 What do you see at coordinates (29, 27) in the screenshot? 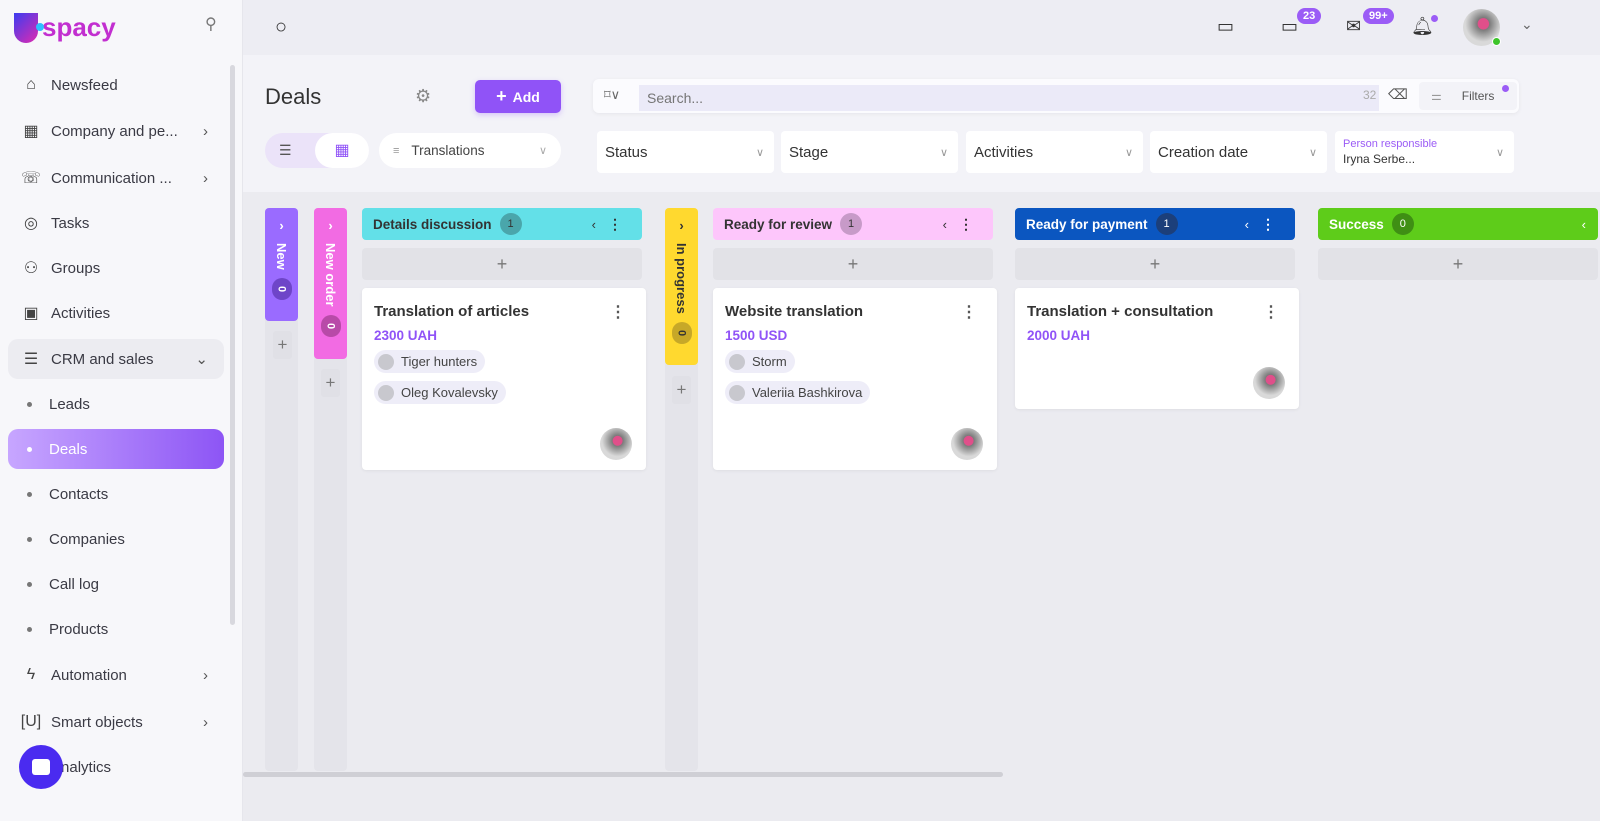
I see `logo-mark` at bounding box center [29, 27].